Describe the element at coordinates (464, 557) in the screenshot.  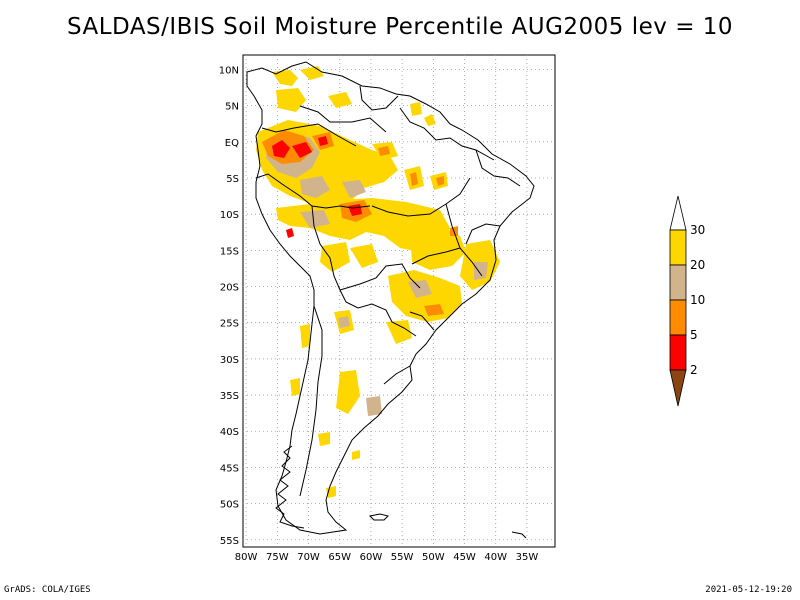
I see `lon-label: 45W` at that location.